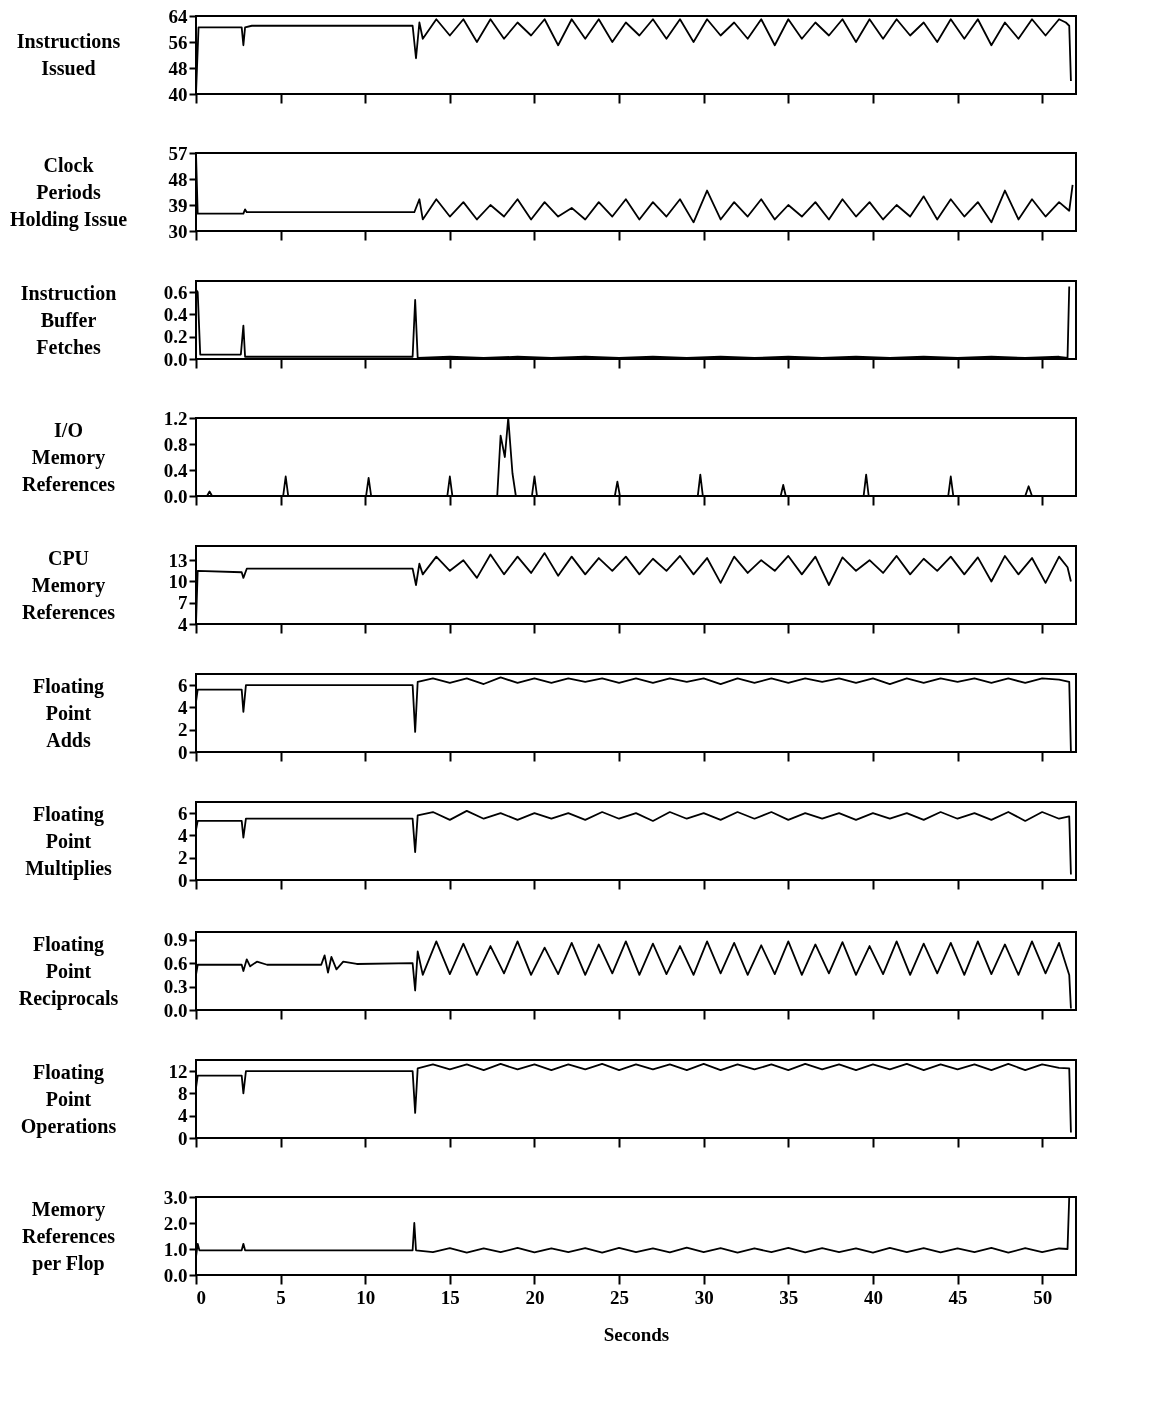 This screenshot has width=1160, height=1412. What do you see at coordinates (535, 1297) in the screenshot?
I see `x-tick-label: 20` at bounding box center [535, 1297].